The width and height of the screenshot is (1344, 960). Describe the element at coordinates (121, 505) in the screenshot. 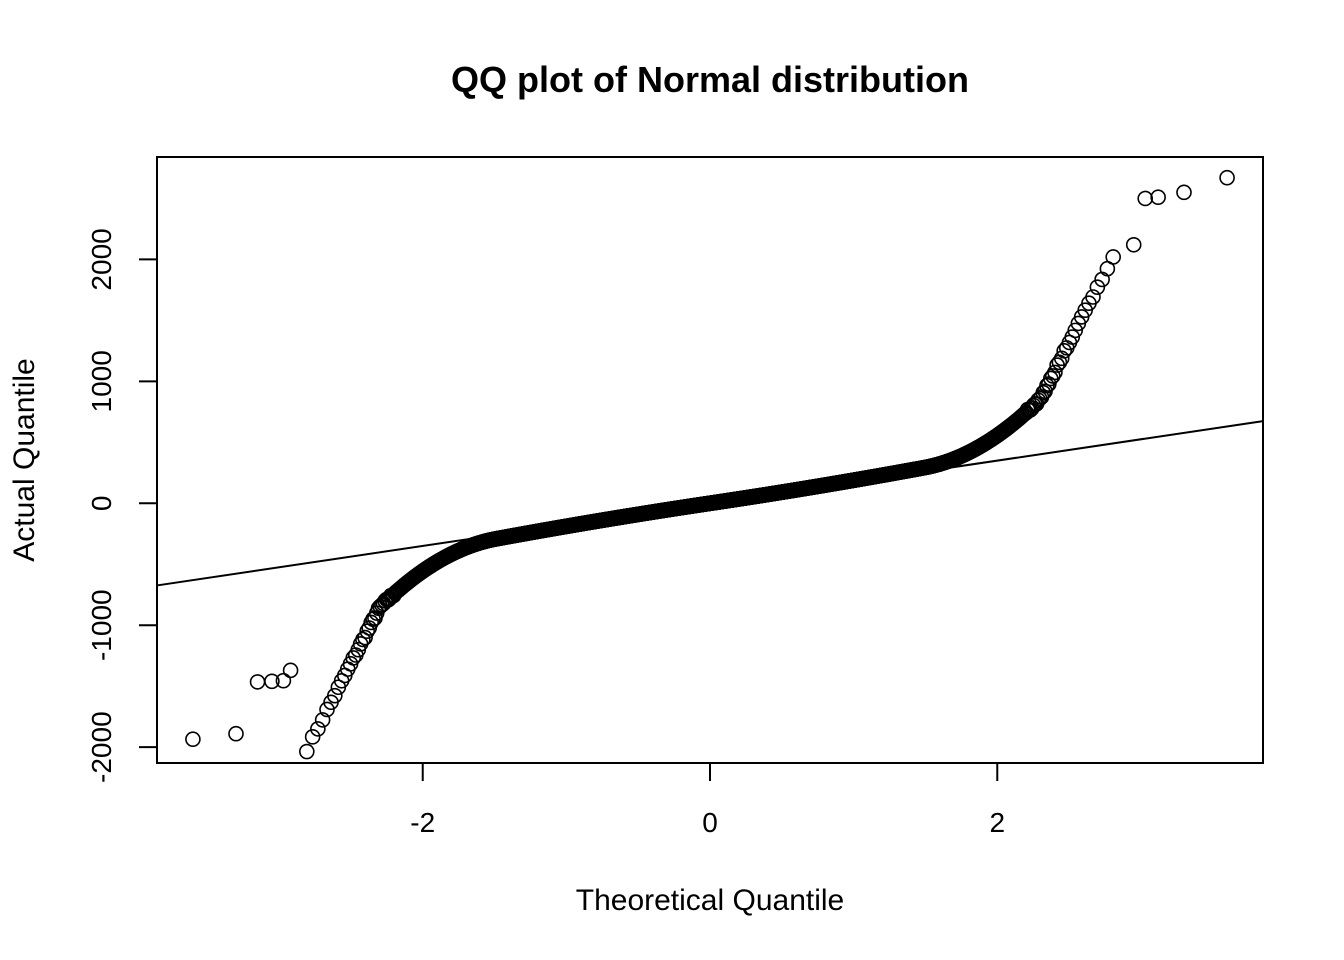

I see `y-axis: -2000 -1000 0 1000 2000` at that location.